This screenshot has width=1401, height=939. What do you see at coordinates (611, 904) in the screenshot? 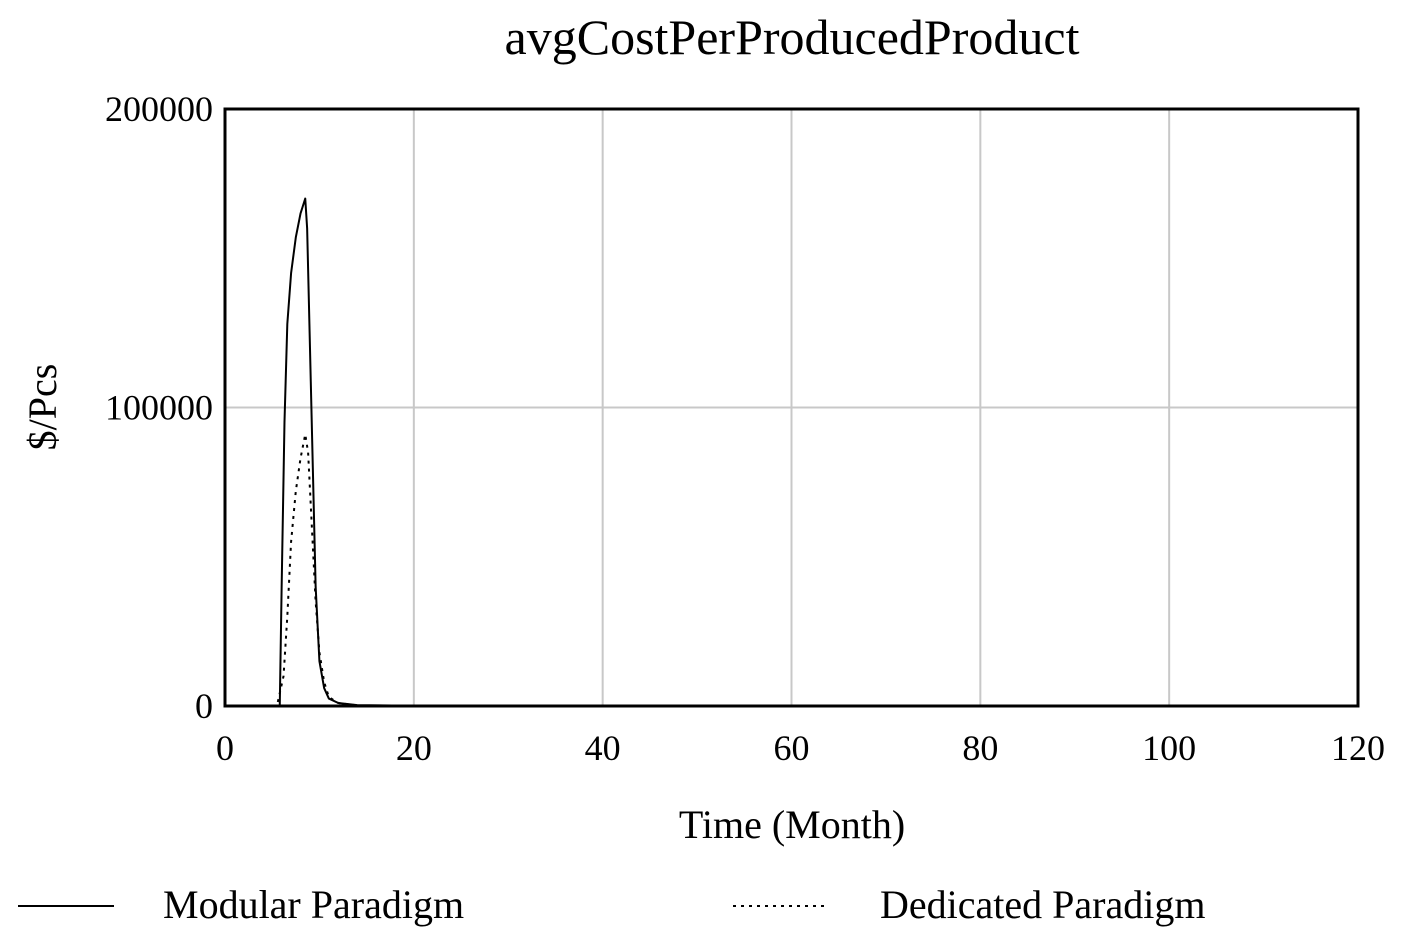
I see `legend: Modular Paradigm Dedicated Paradigm` at bounding box center [611, 904].